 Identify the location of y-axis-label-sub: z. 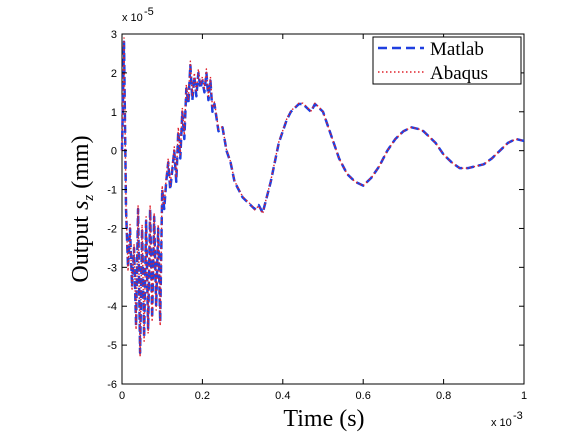
(89, 198).